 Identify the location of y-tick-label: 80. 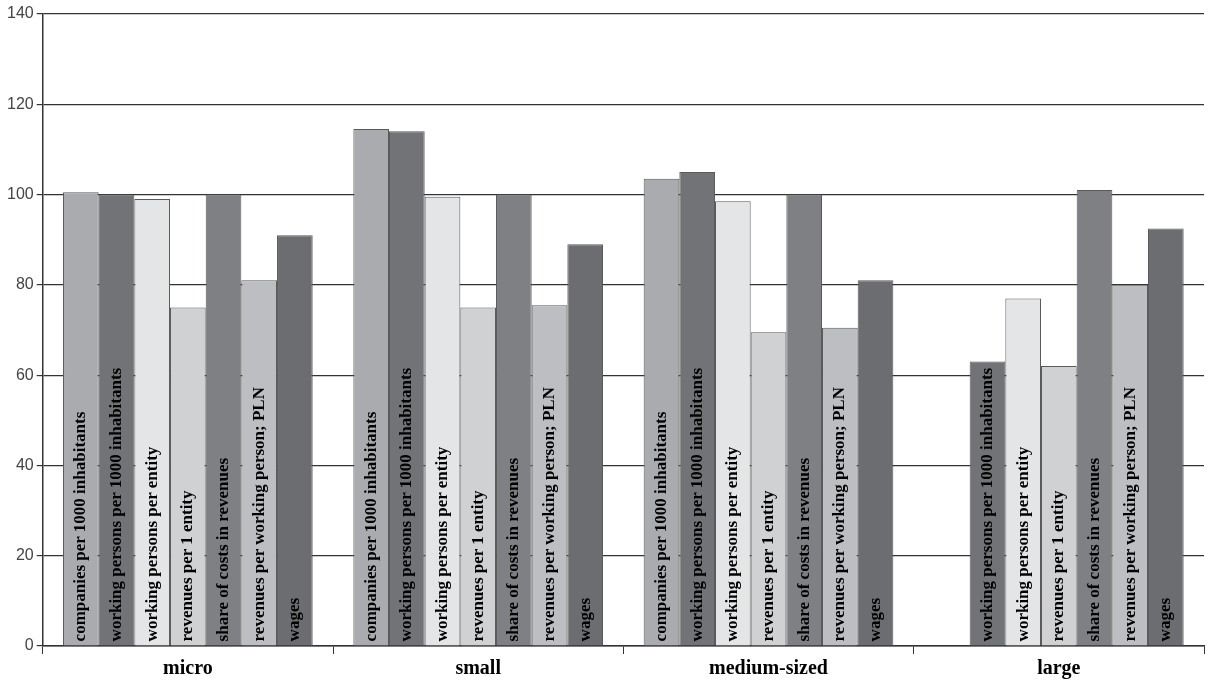
(24, 284).